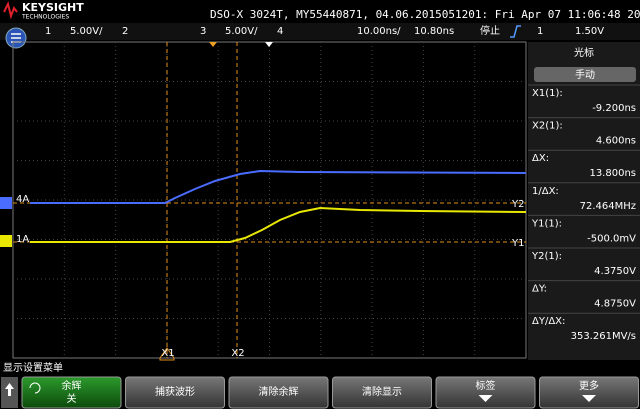 The image size is (640, 409). I want to click on delay-marker, so click(269, 44).